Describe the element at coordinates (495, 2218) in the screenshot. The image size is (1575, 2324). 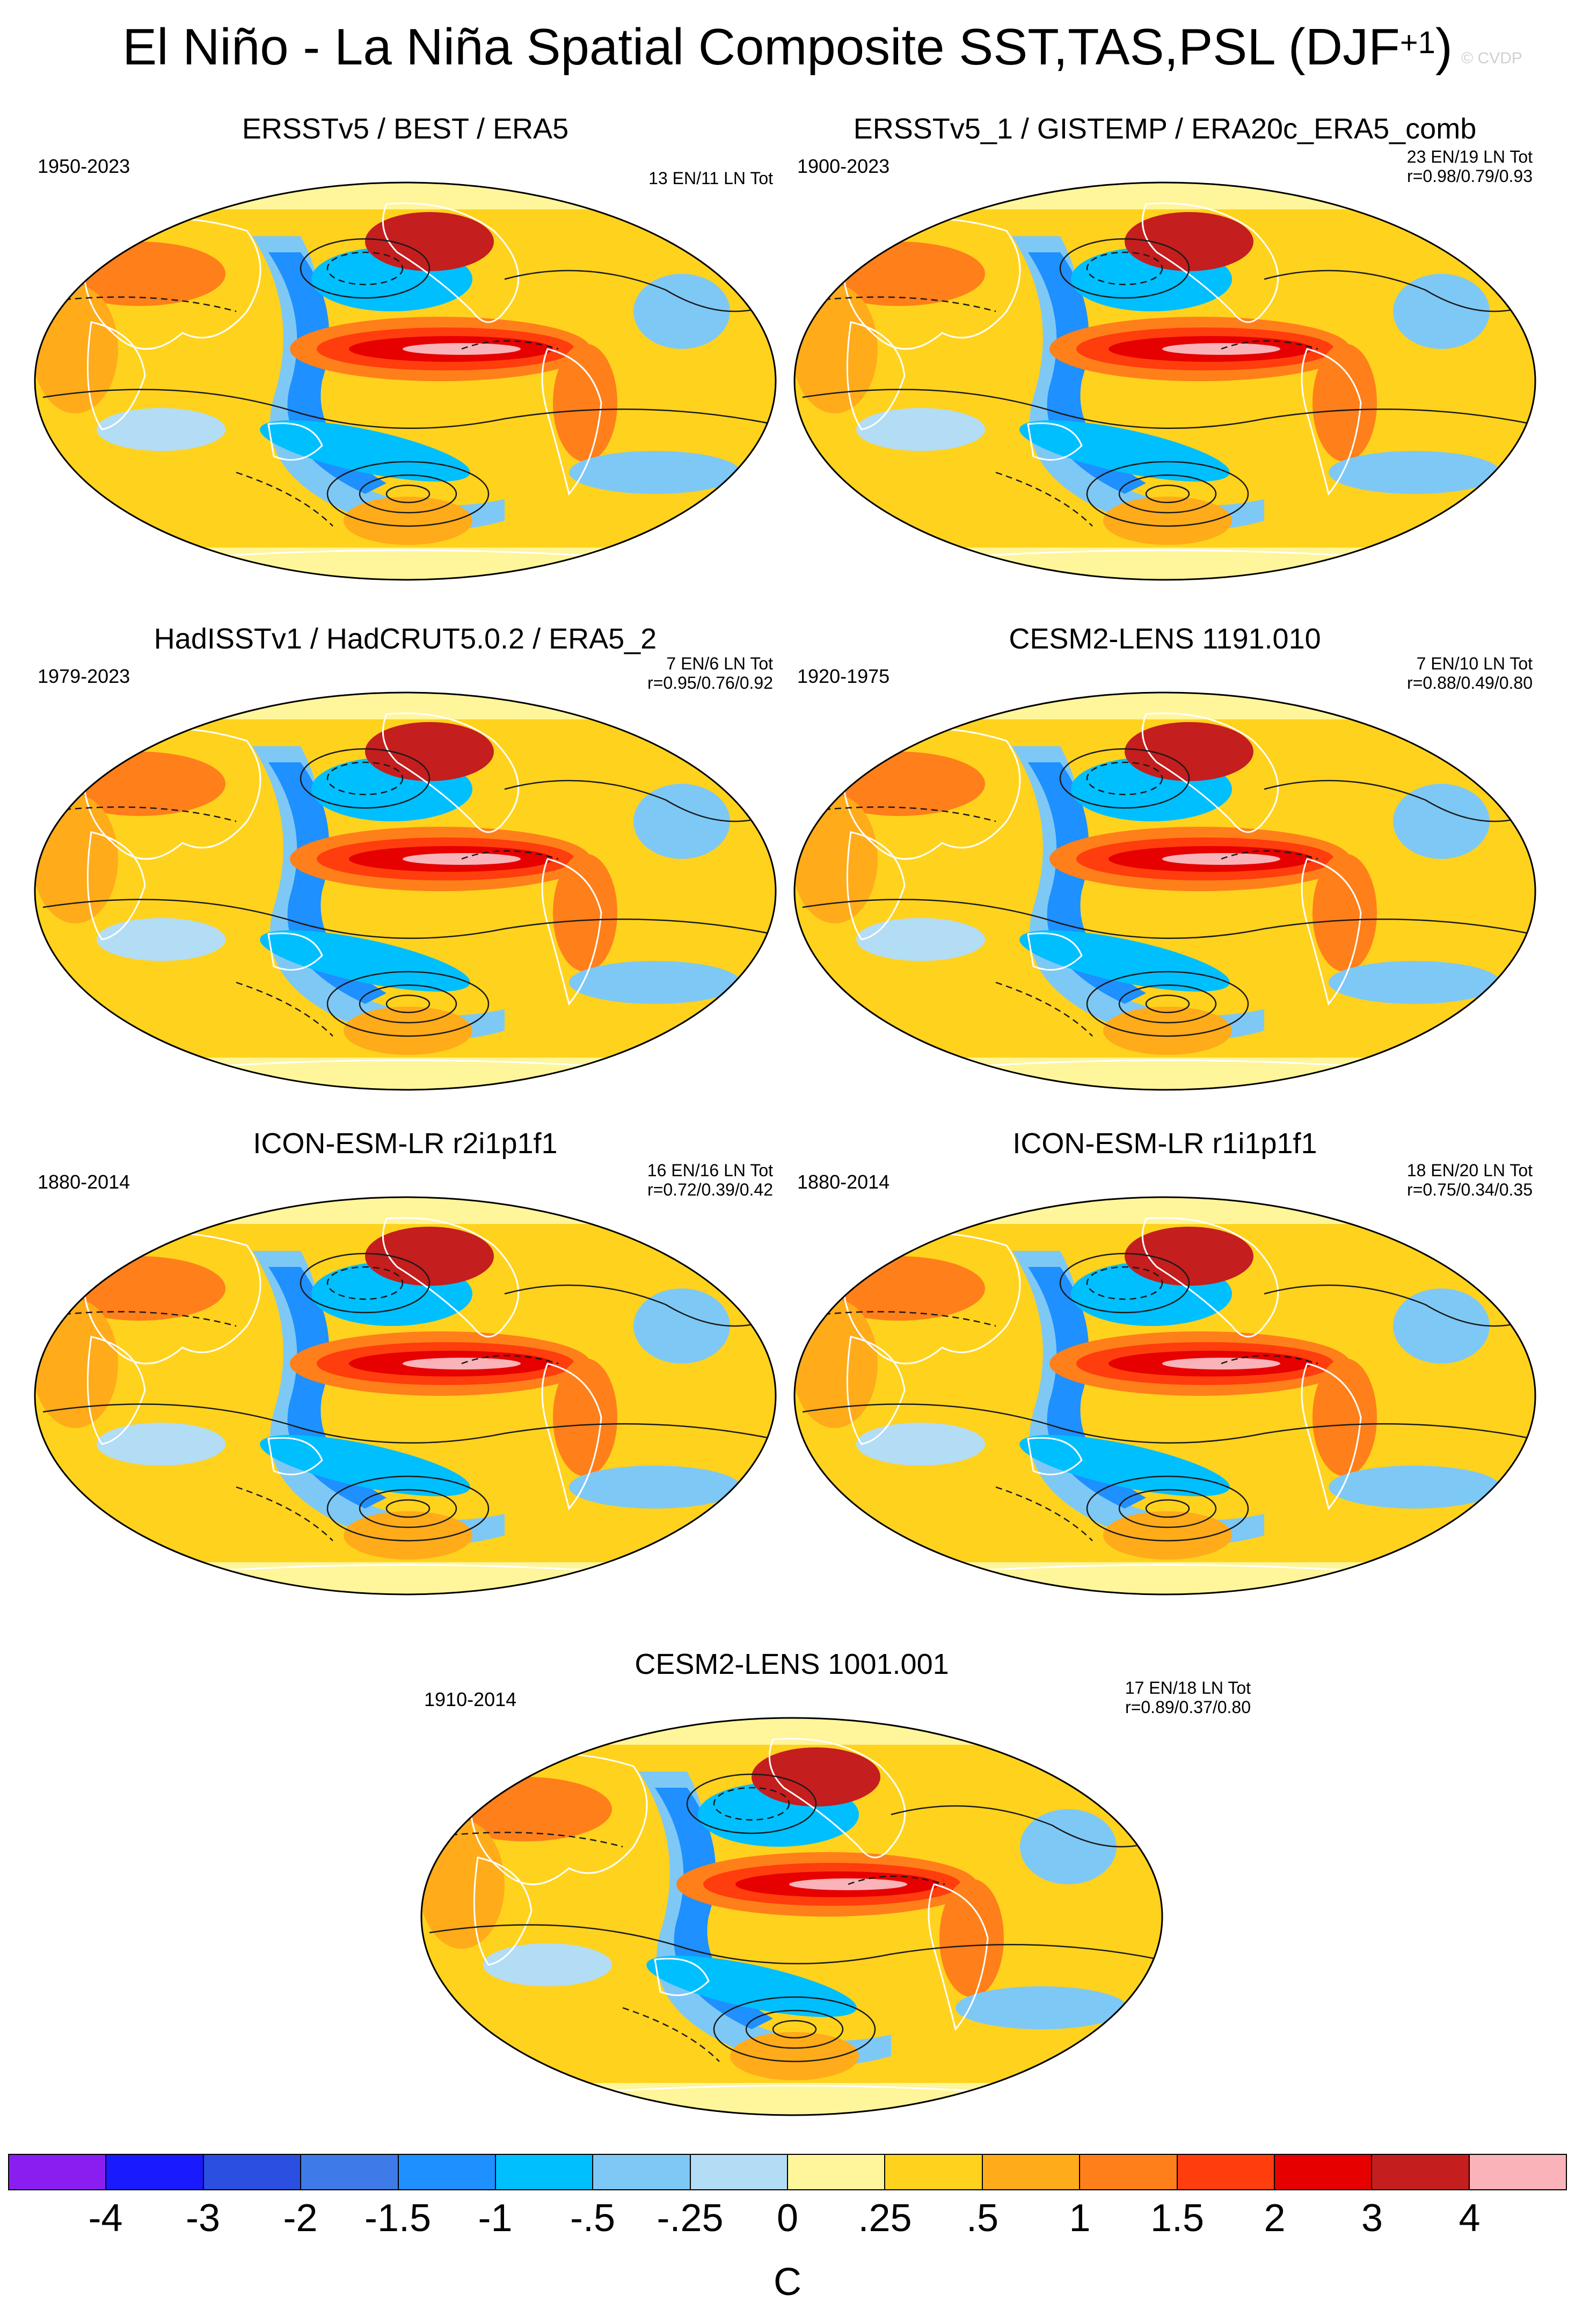
I see `colorbar-tick-label: -1` at that location.